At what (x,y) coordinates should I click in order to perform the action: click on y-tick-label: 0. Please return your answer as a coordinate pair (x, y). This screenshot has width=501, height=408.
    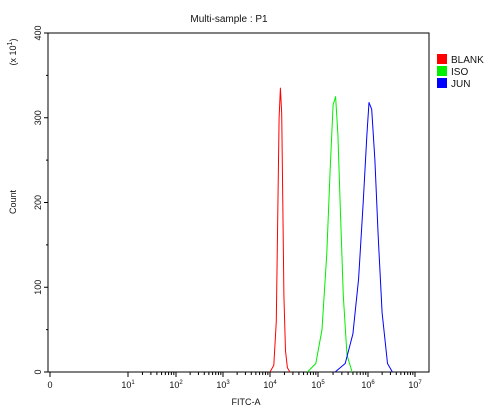
    Looking at the image, I should click on (38, 371).